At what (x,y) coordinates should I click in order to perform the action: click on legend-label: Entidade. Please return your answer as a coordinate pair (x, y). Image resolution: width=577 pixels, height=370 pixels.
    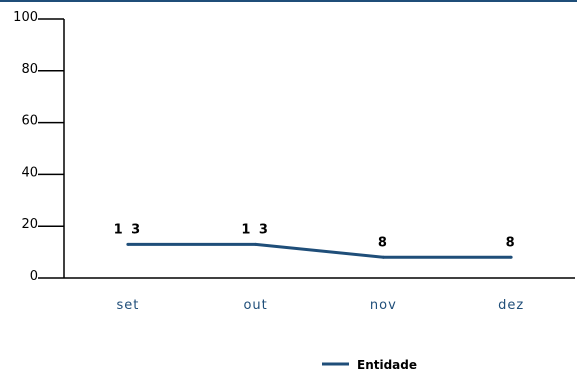
    Looking at the image, I should click on (387, 364).